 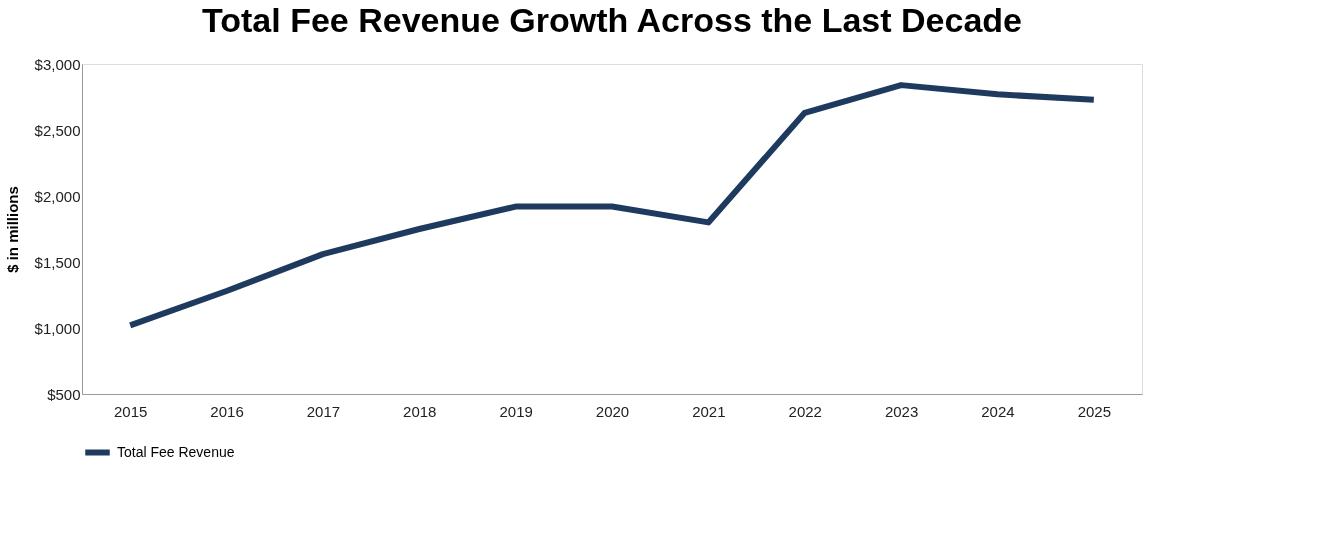 I want to click on y-tick-label: $500, so click(x=64, y=394).